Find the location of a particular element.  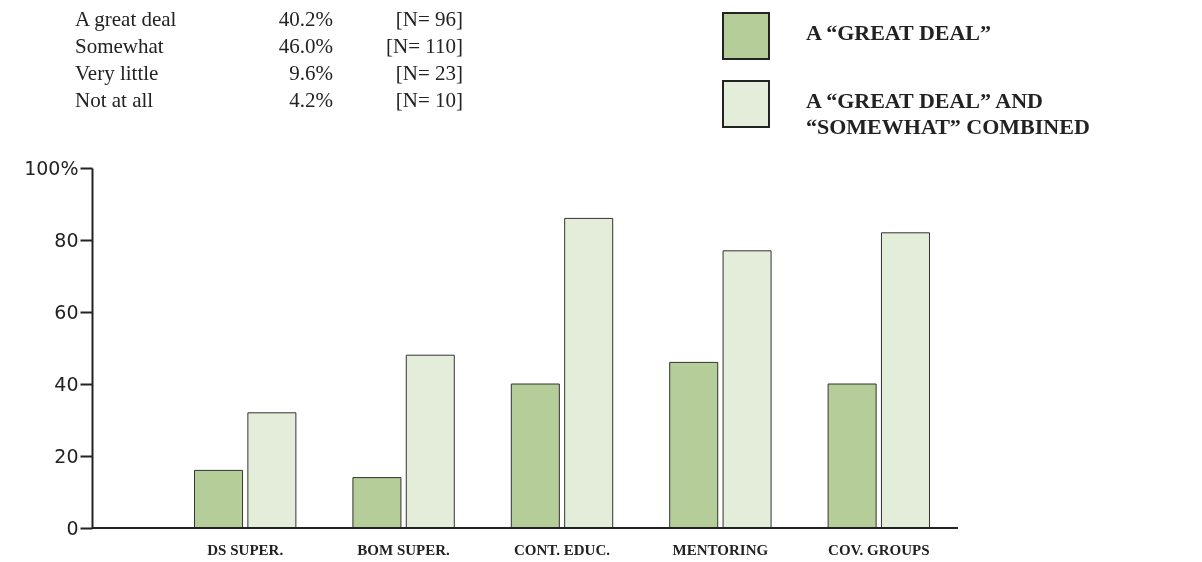

y-tick-label: 100% is located at coordinates (51, 167).